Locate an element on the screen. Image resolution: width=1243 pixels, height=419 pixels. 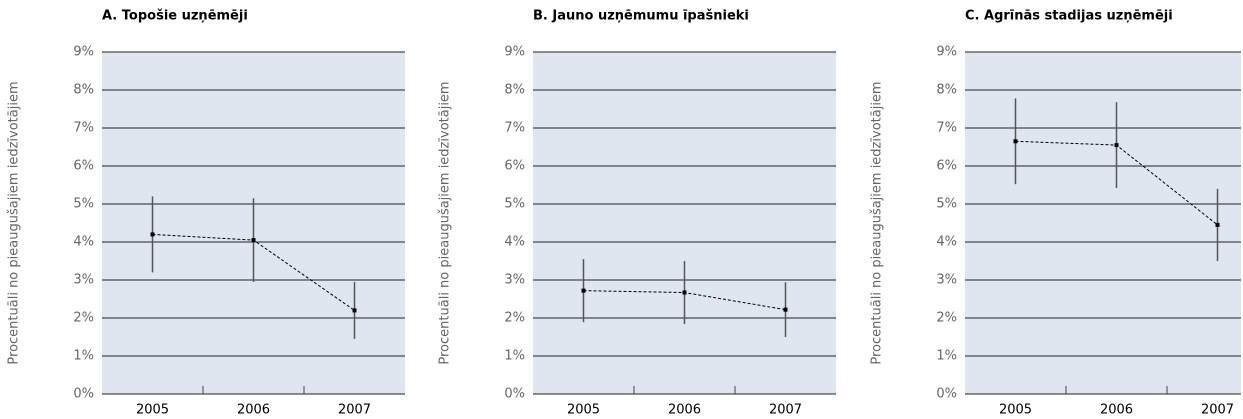
chart-title: B. Jauno uzņēmumu īpašnieki is located at coordinates (641, 16).